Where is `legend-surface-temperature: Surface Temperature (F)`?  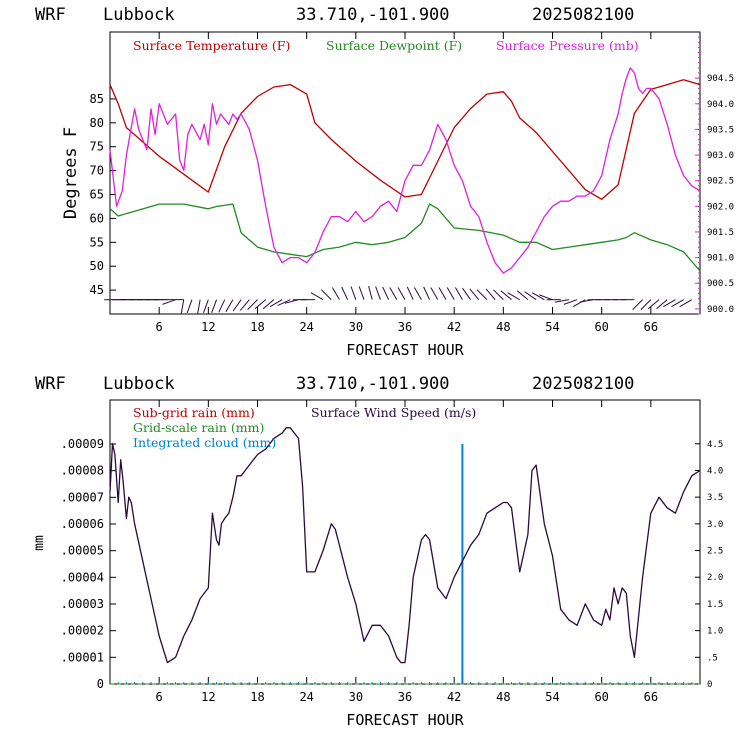 legend-surface-temperature: Surface Temperature (F) is located at coordinates (211, 45).